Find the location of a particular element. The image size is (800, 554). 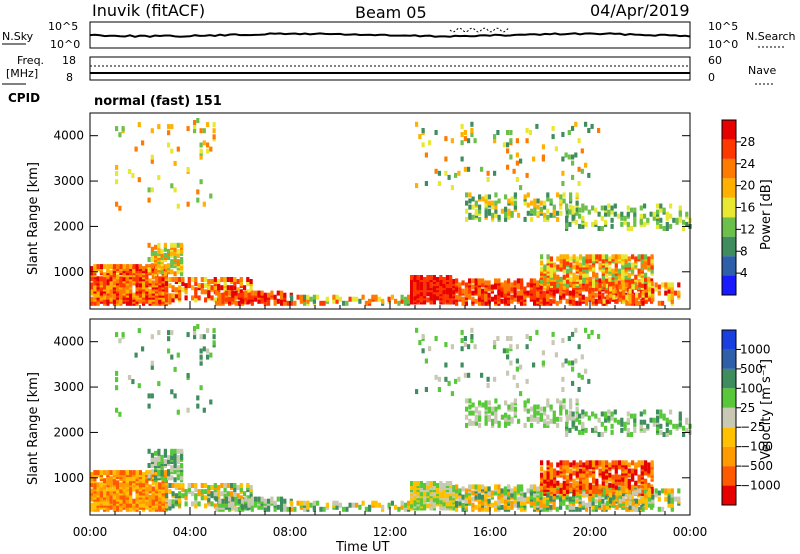

x-tick-label: 00:00 is located at coordinates (690, 532).